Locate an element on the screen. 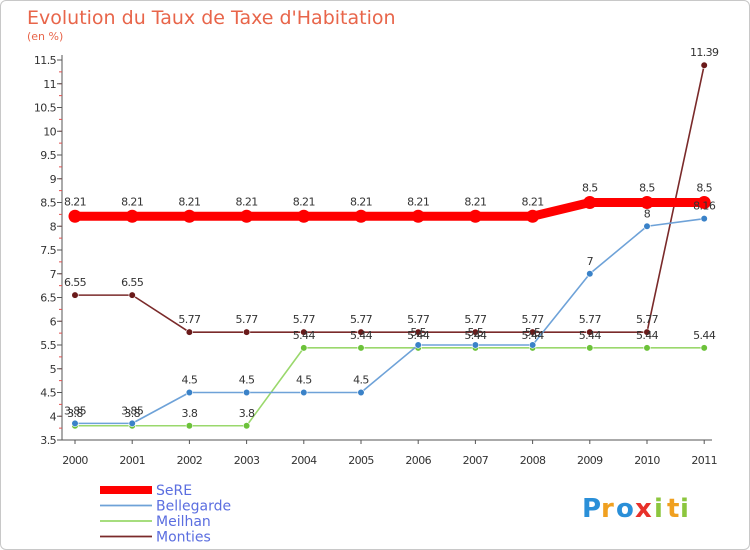 This screenshot has width=750, height=550. y-tick-label: 11.5 is located at coordinates (45, 60).